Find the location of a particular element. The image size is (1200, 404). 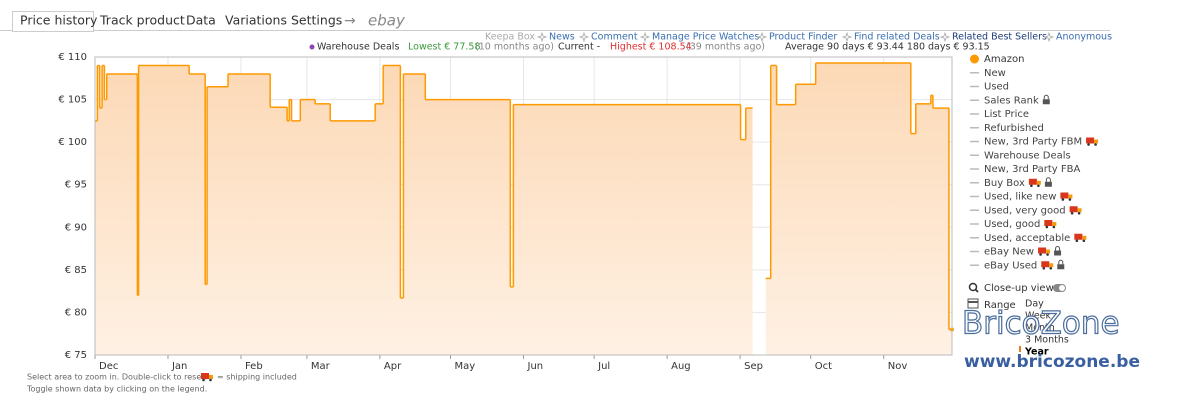

legend-label: Used, like new is located at coordinates (1020, 197).